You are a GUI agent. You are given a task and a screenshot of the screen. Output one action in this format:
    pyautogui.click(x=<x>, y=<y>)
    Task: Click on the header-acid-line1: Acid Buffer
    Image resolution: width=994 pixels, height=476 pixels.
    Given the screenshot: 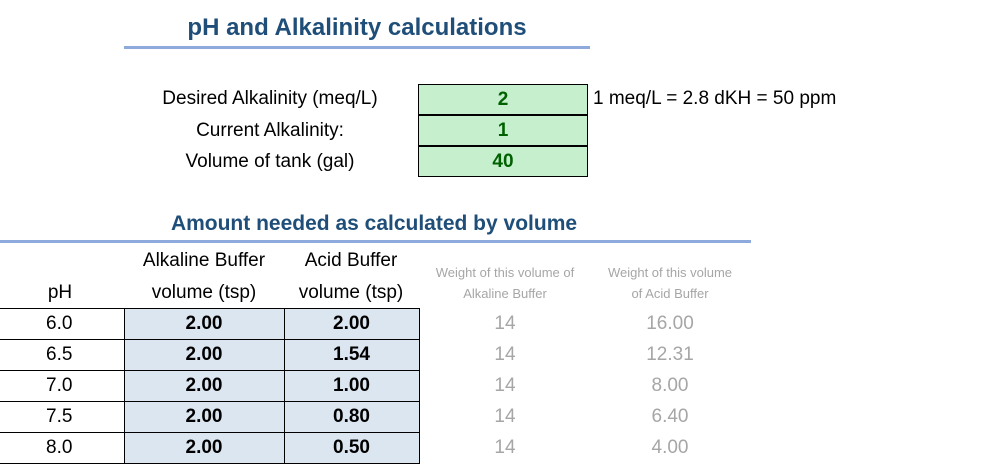 What is the action you would take?
    pyautogui.click(x=351, y=260)
    